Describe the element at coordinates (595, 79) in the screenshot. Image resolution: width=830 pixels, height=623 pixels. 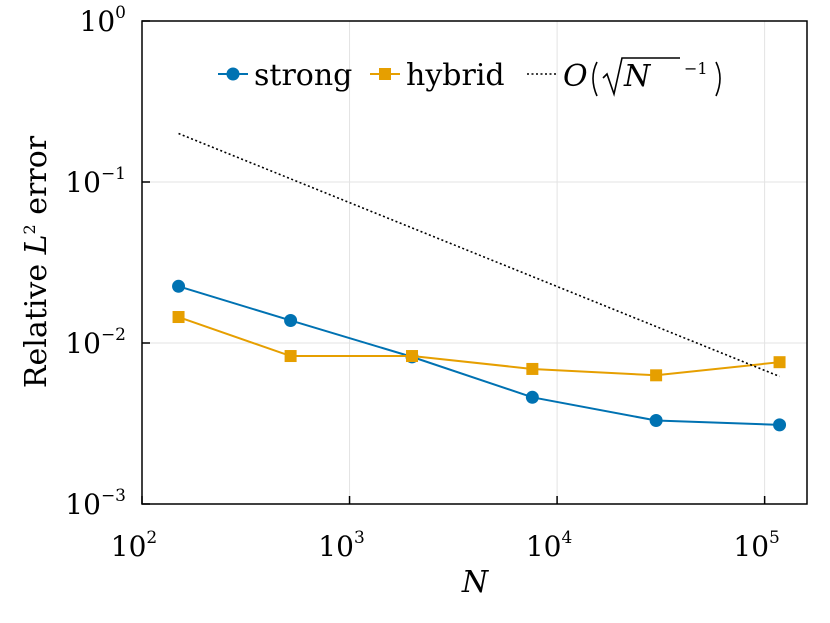
I see `legend-ref-left-paren` at that location.